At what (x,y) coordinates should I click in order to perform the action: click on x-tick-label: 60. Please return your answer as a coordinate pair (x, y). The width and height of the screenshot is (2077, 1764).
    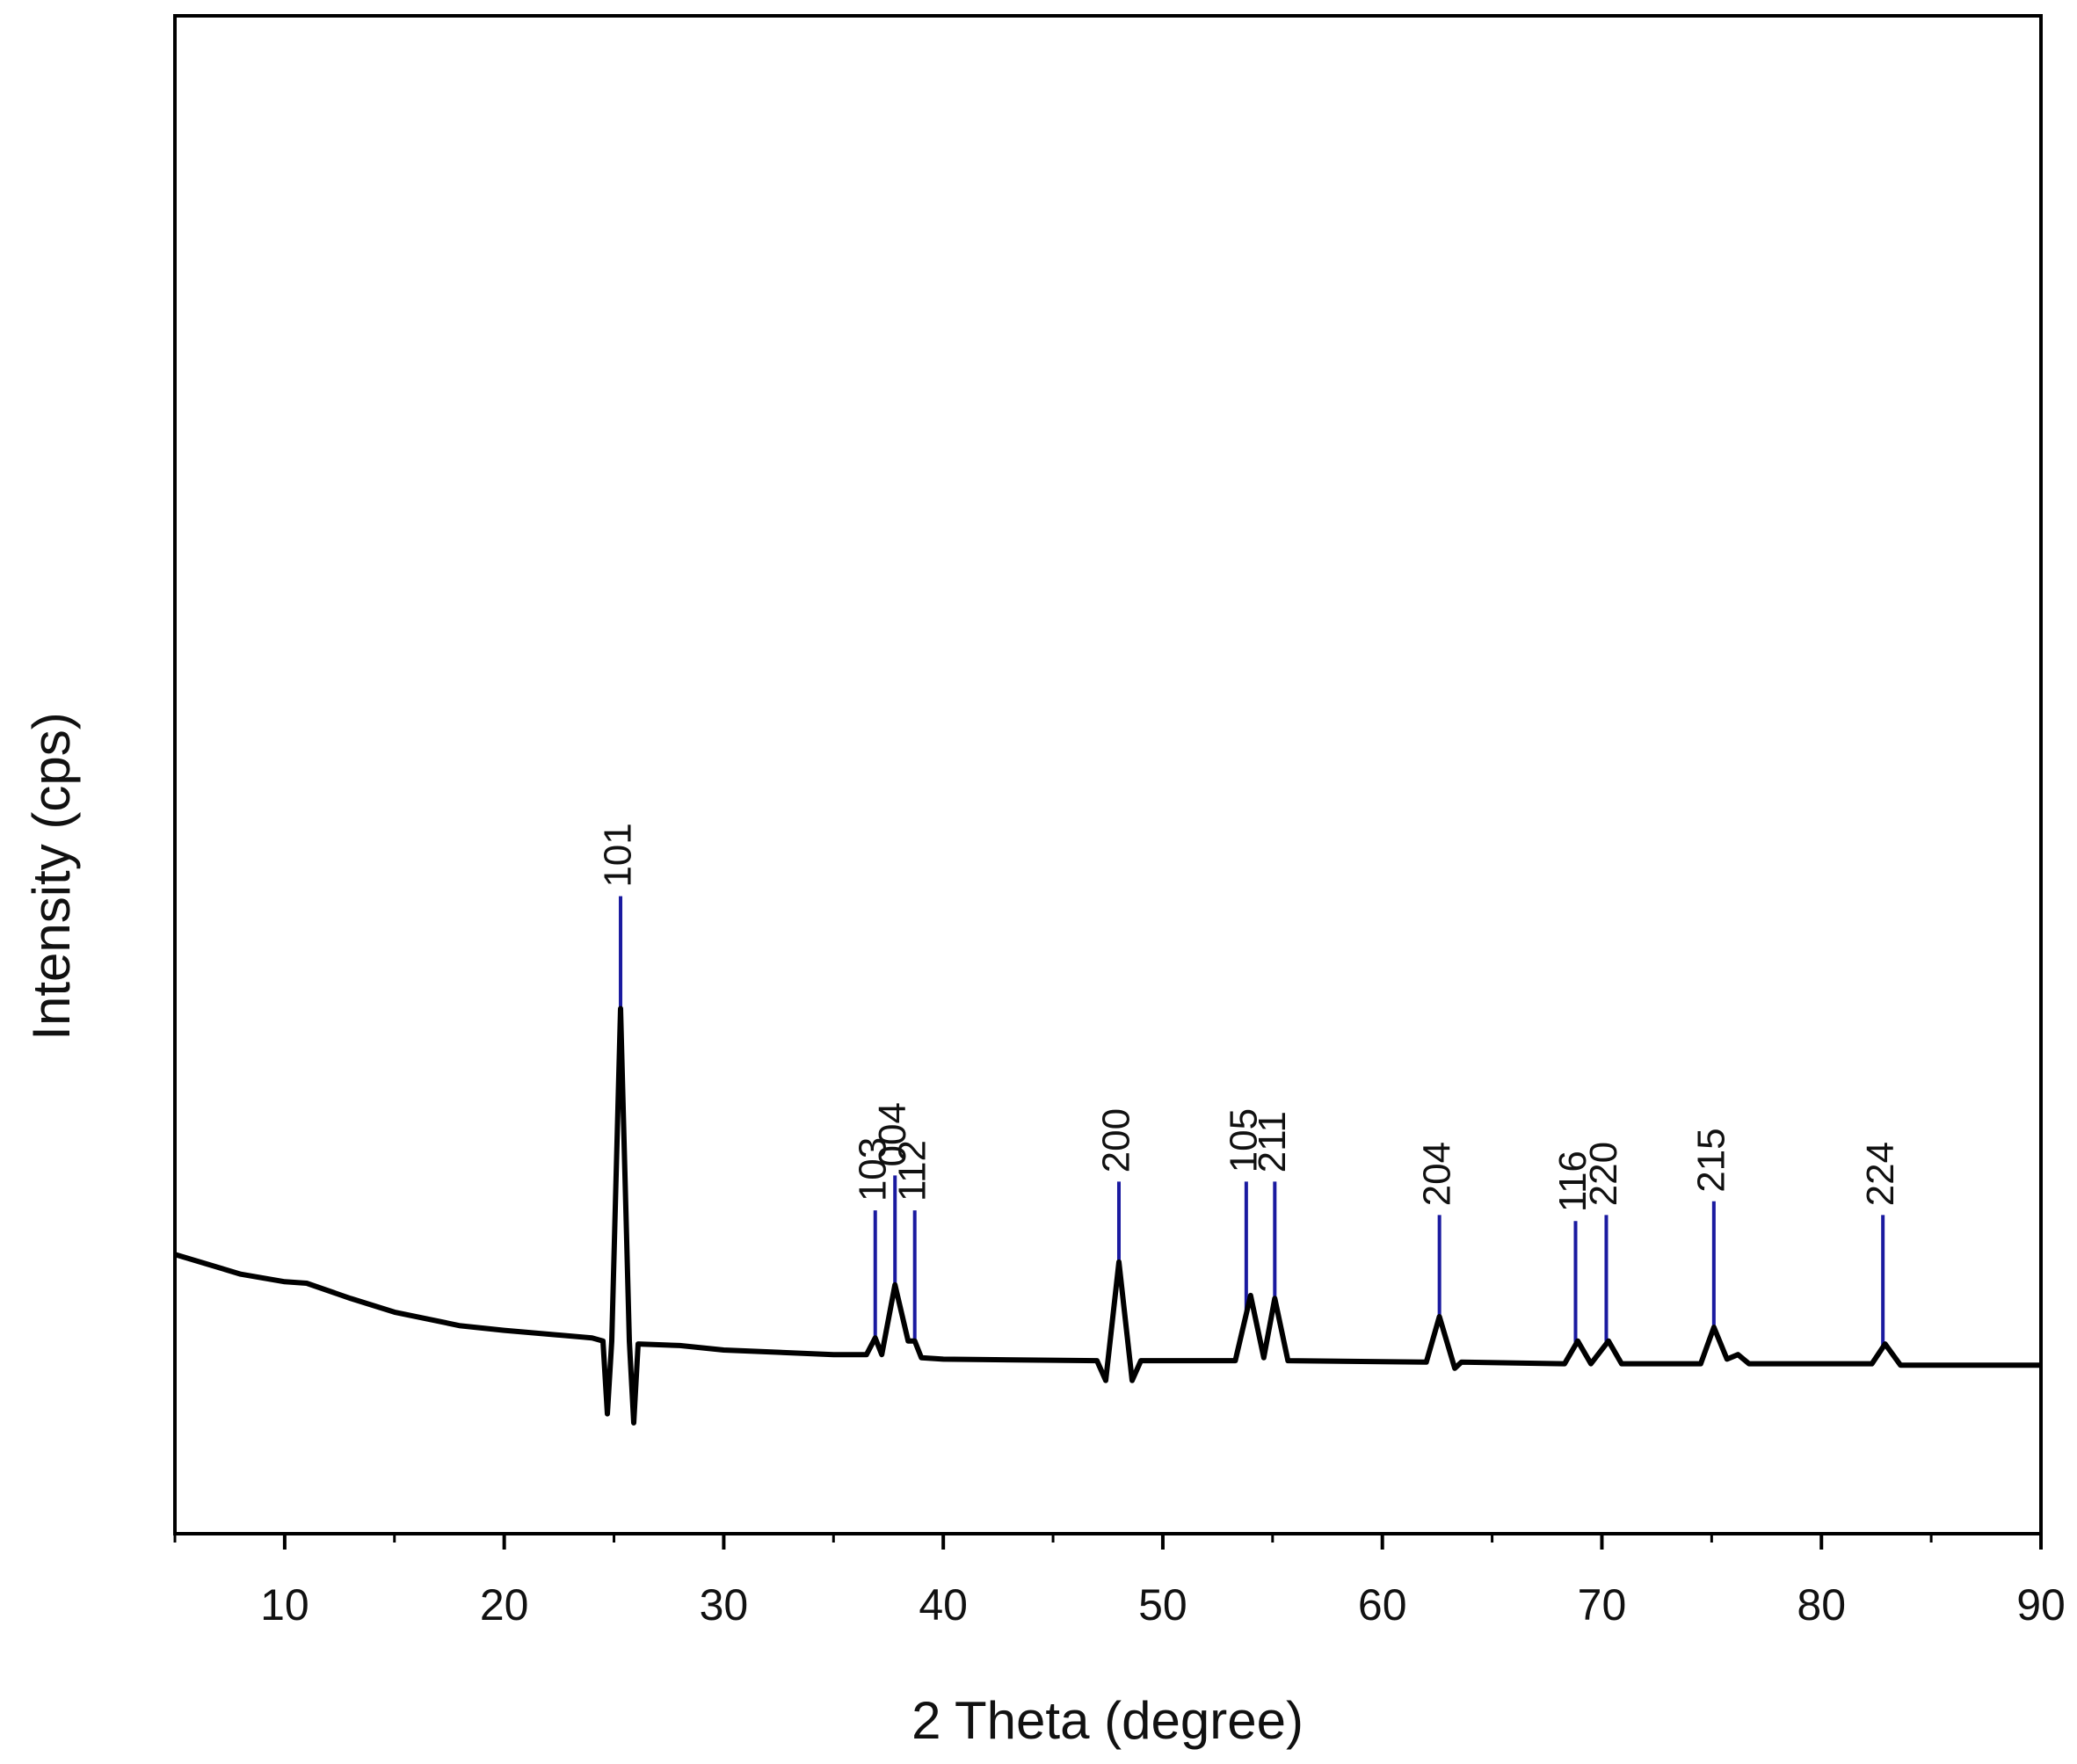
    Looking at the image, I should click on (1382, 1605).